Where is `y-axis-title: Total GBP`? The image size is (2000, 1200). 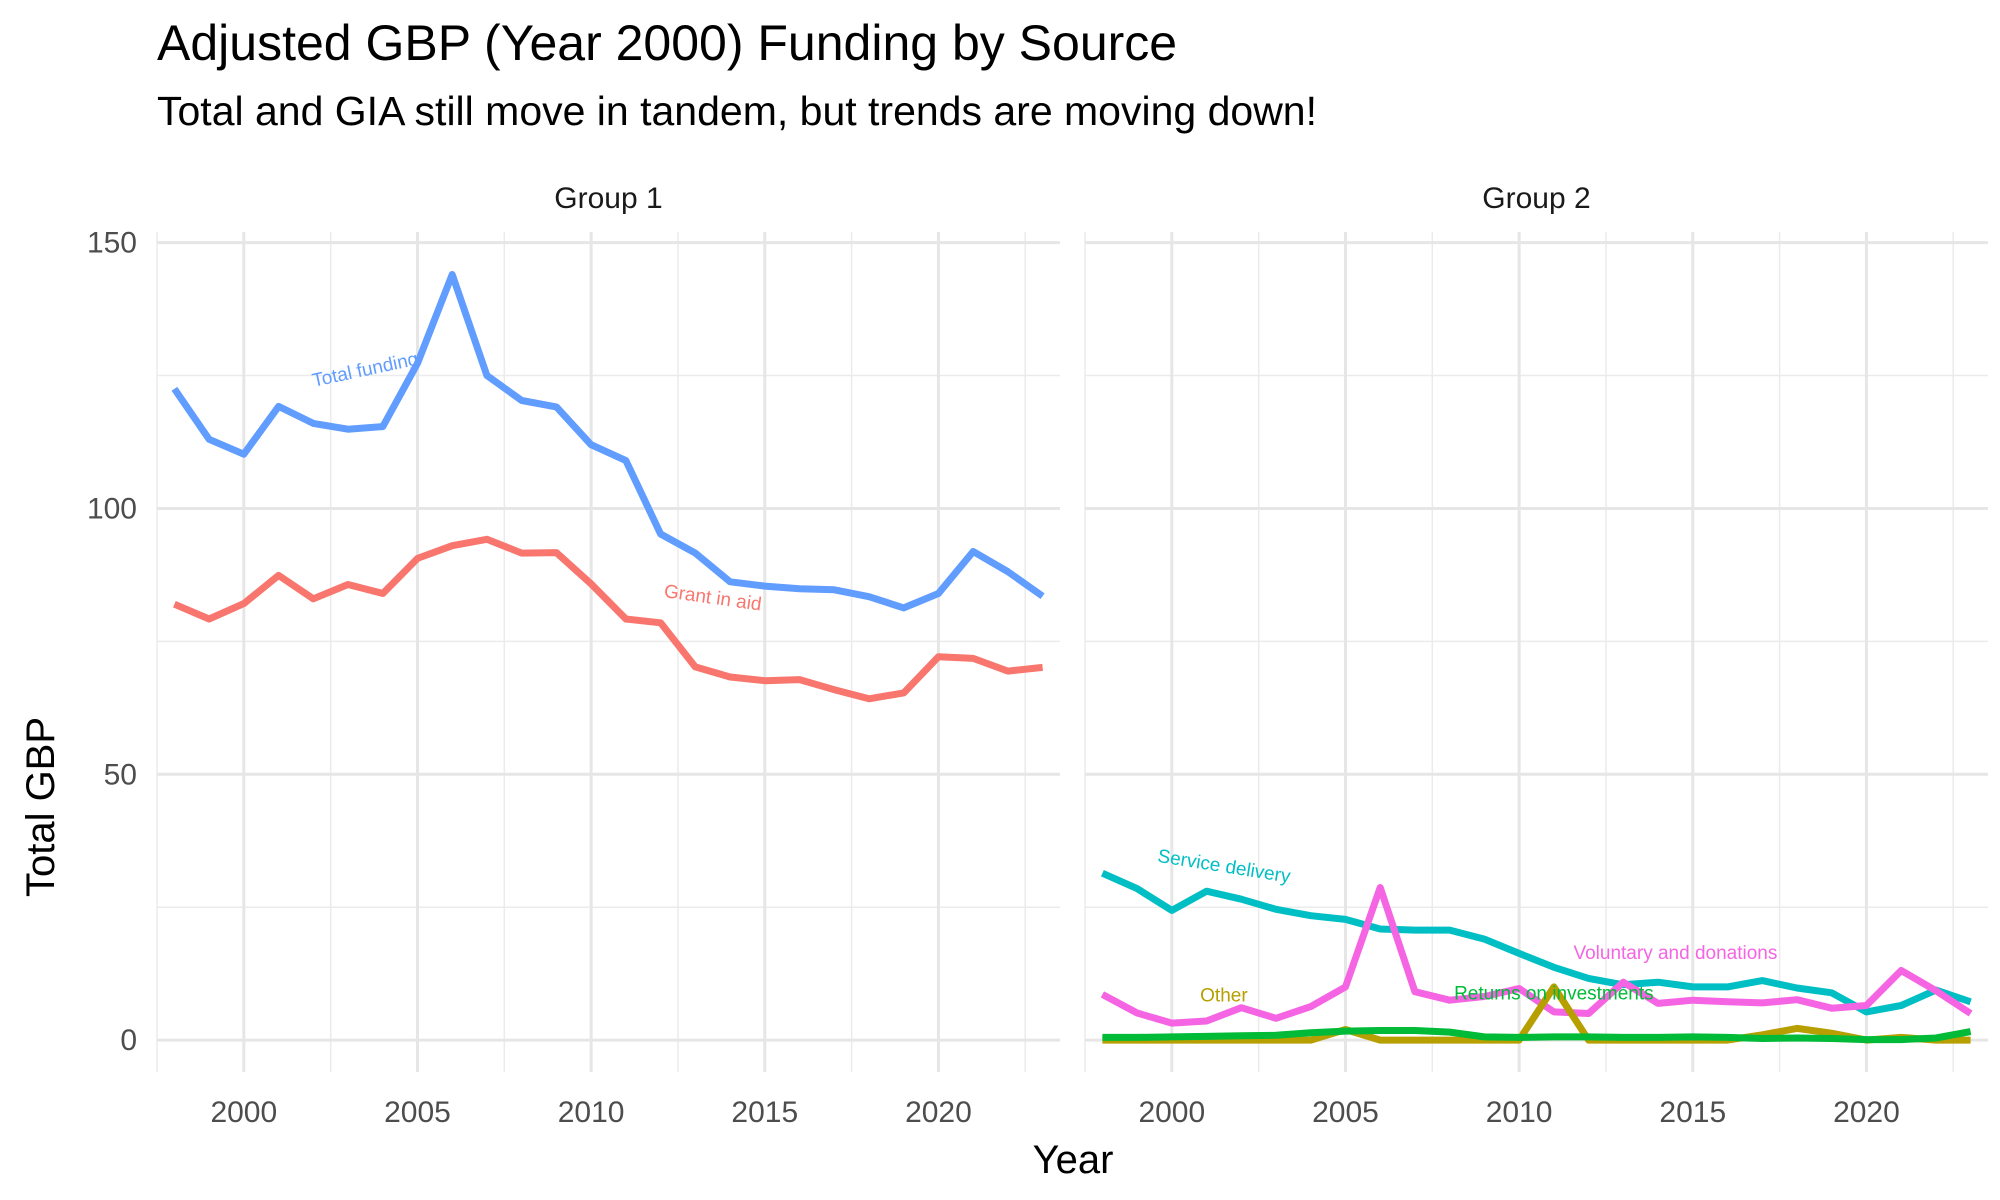
y-axis-title: Total GBP is located at coordinates (41, 807).